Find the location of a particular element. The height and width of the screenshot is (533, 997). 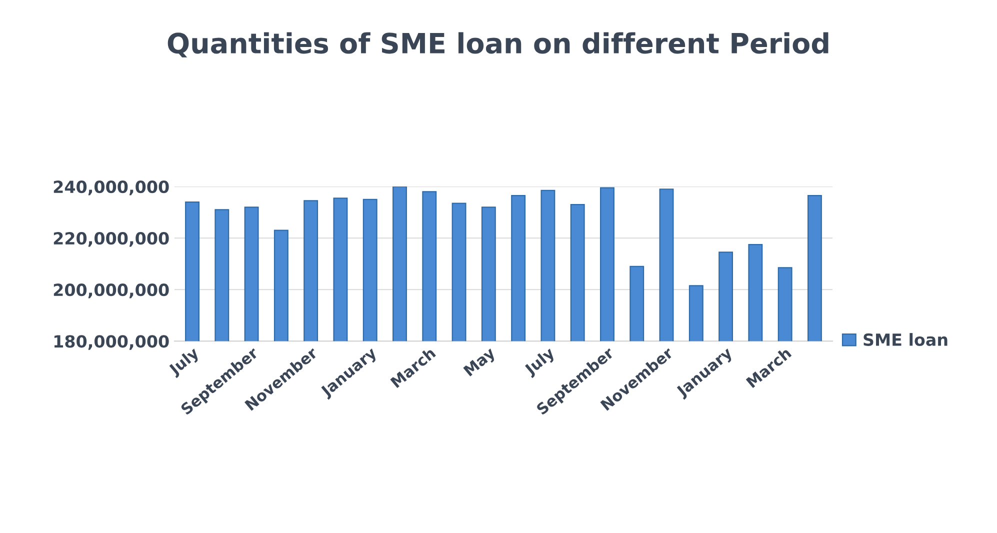

chart-title: Quantities of SME loan on different Period is located at coordinates (498, 45).